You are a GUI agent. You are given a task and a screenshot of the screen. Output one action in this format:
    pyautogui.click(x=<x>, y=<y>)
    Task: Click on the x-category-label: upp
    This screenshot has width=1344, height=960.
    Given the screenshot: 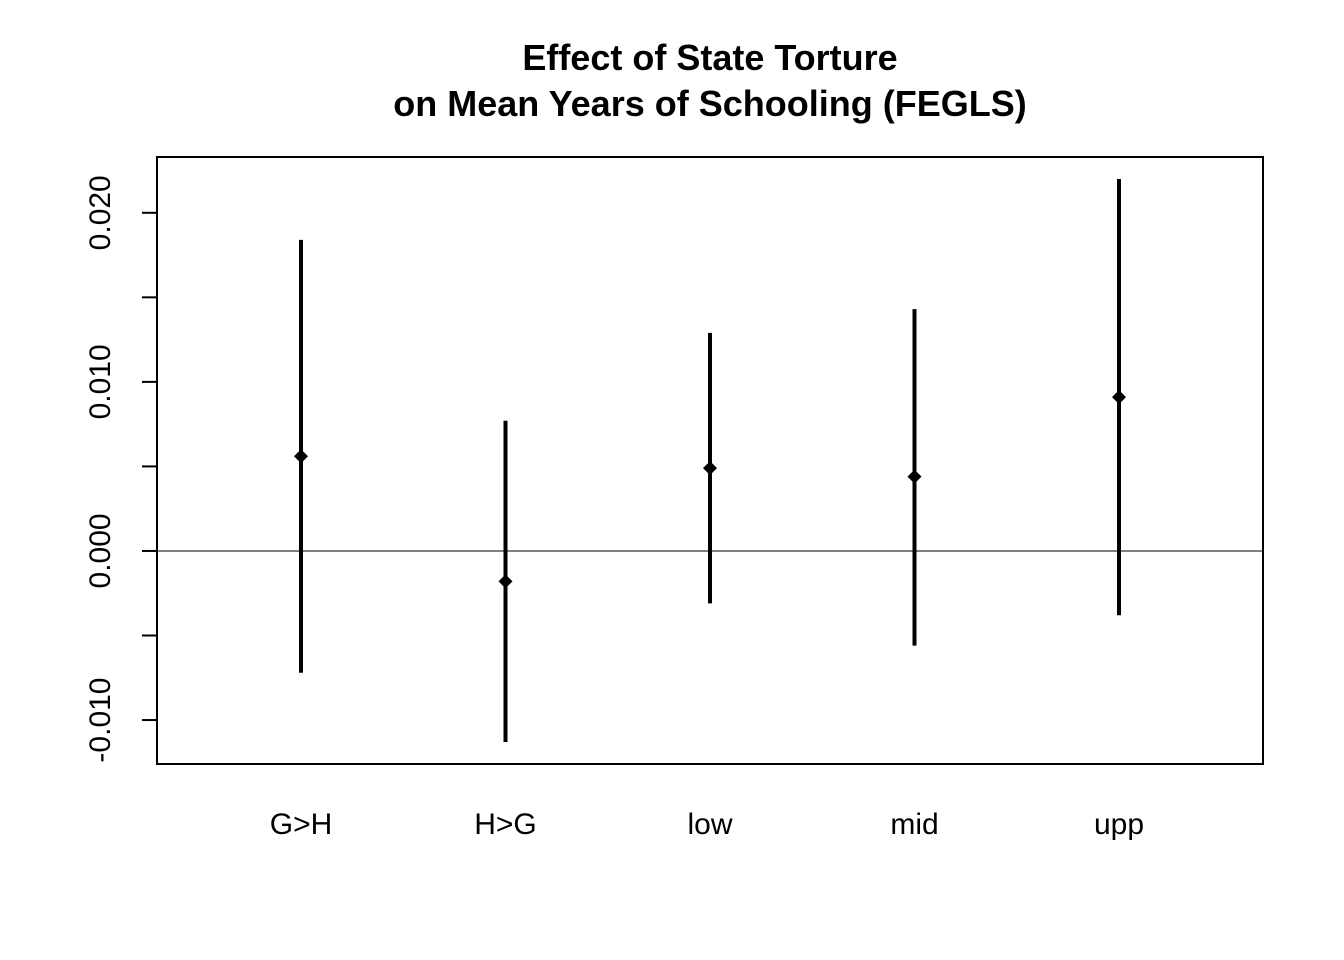 What is the action you would take?
    pyautogui.click(x=1119, y=824)
    